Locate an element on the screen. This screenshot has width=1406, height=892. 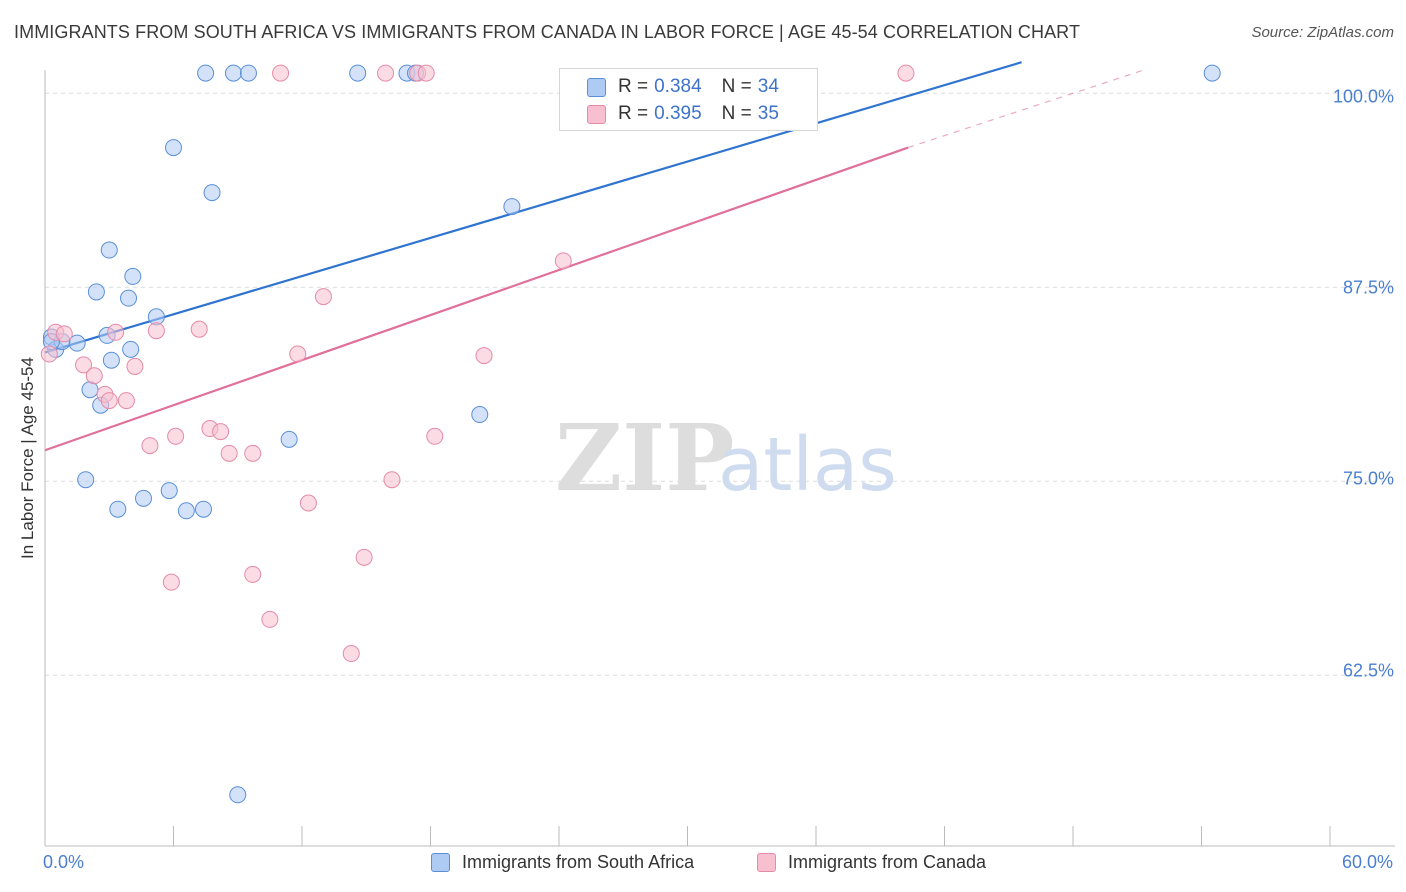
watermark-atlas: atlas is located at coordinates (807, 465).